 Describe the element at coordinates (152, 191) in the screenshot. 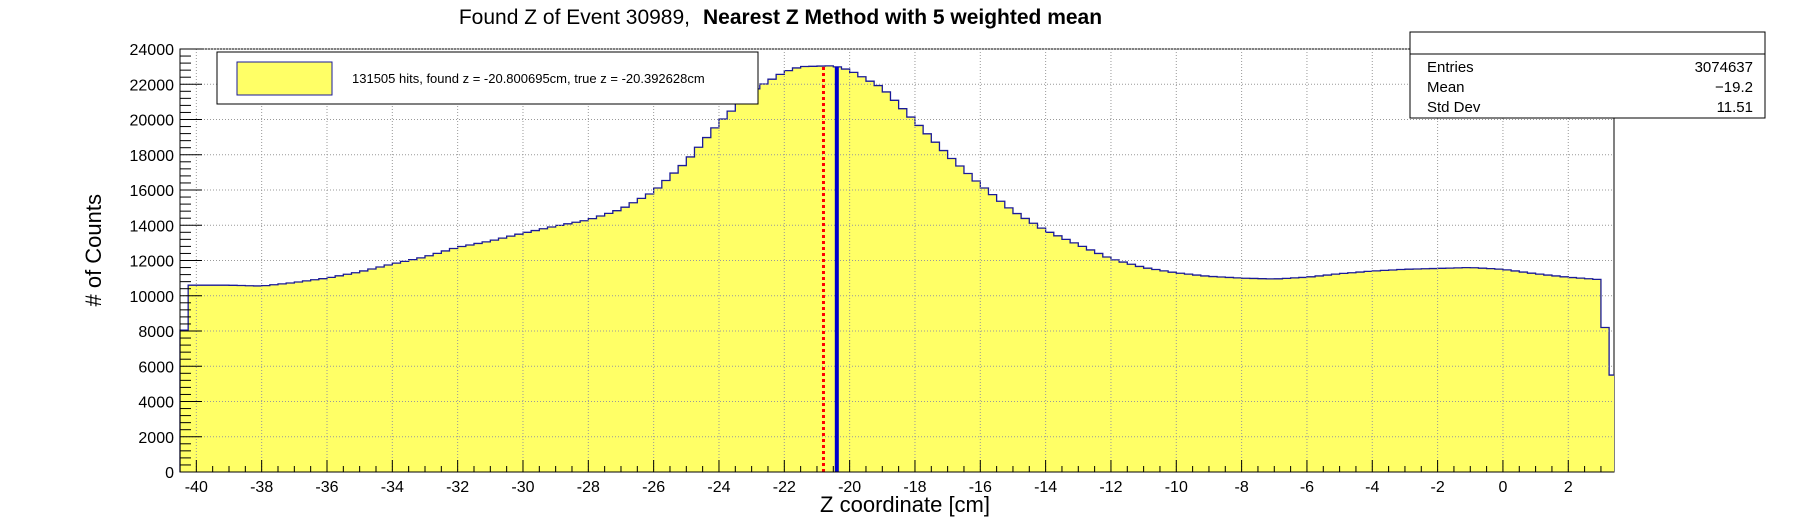

I see `y-tick-label: 16000` at that location.